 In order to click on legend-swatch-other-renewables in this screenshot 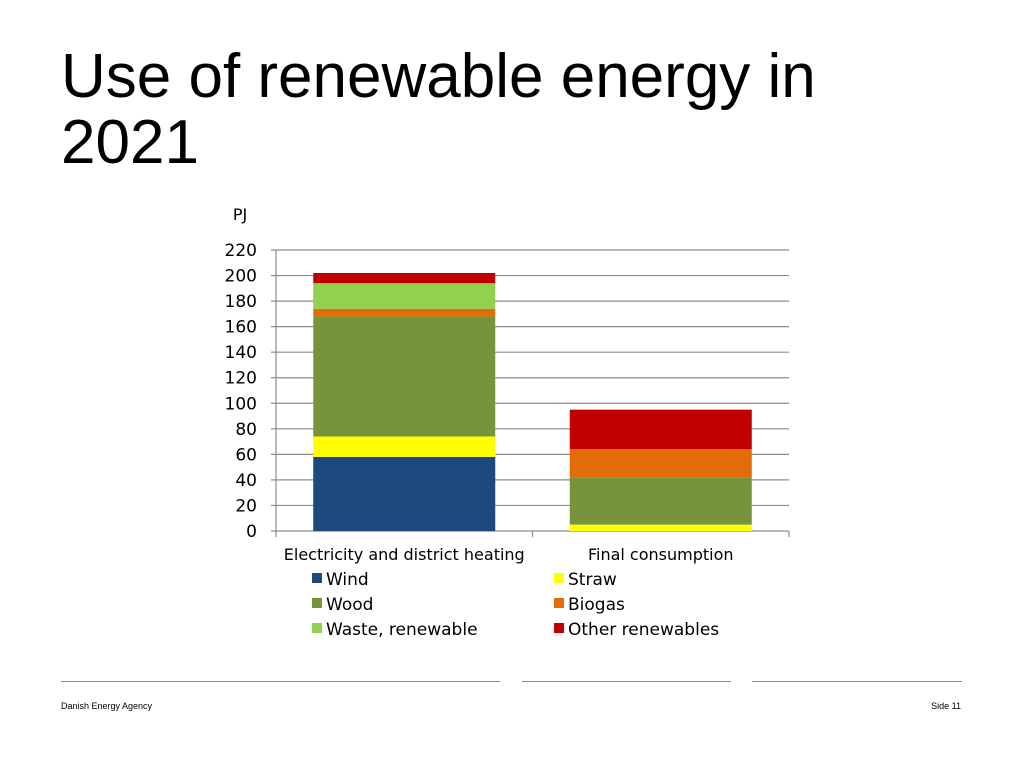, I will do `click(559, 628)`.